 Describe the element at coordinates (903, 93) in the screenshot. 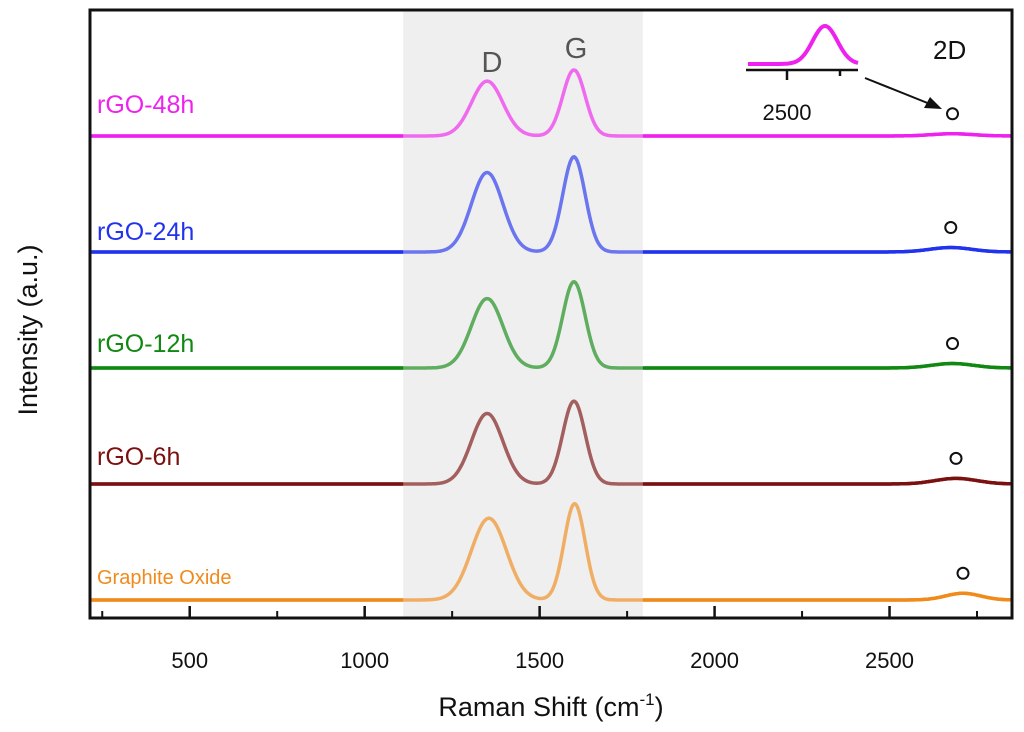

I see `inset-arrow` at that location.